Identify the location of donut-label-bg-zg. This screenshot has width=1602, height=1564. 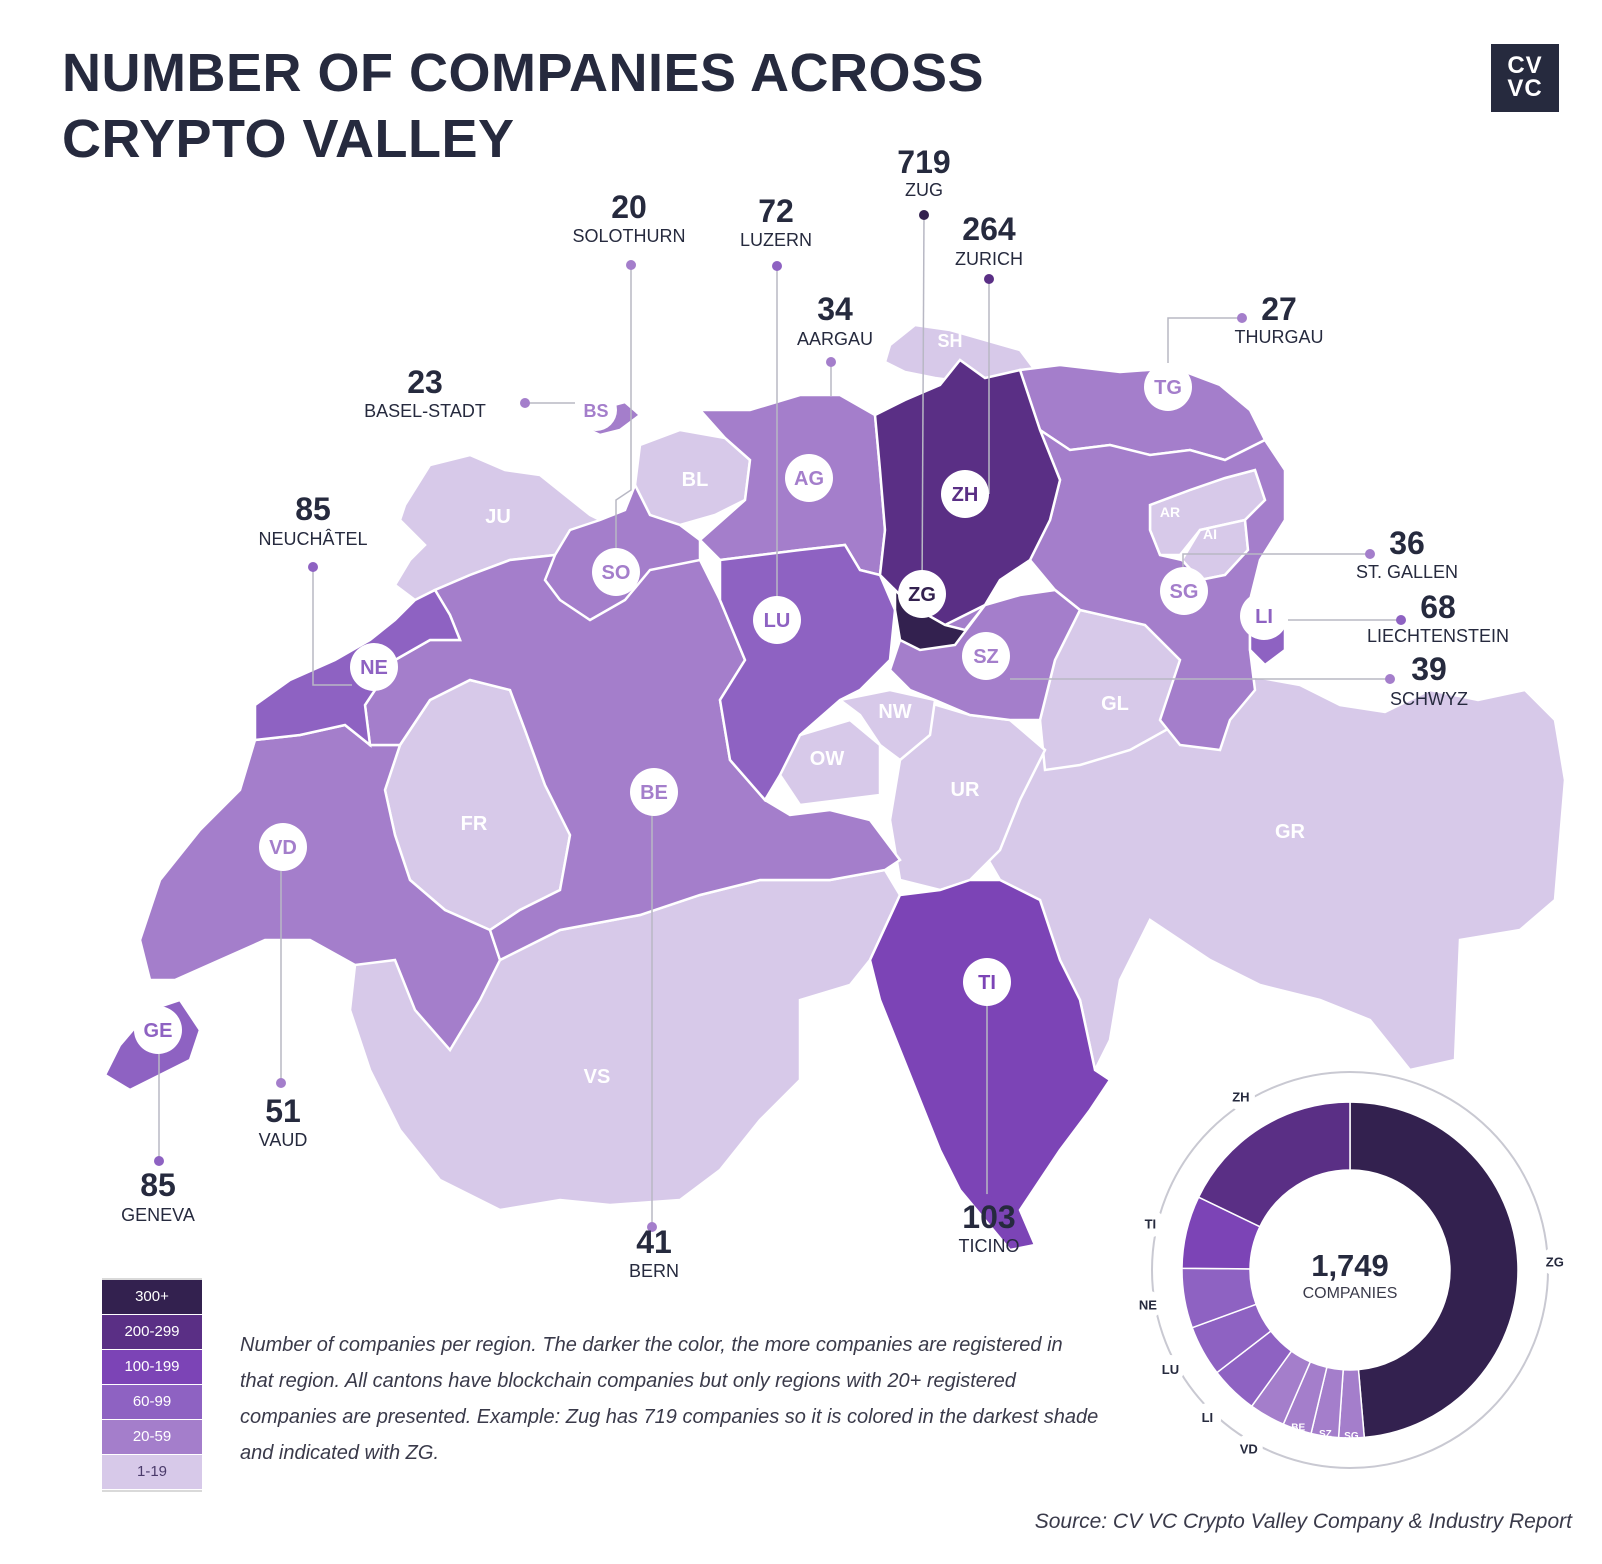
(1554, 1261).